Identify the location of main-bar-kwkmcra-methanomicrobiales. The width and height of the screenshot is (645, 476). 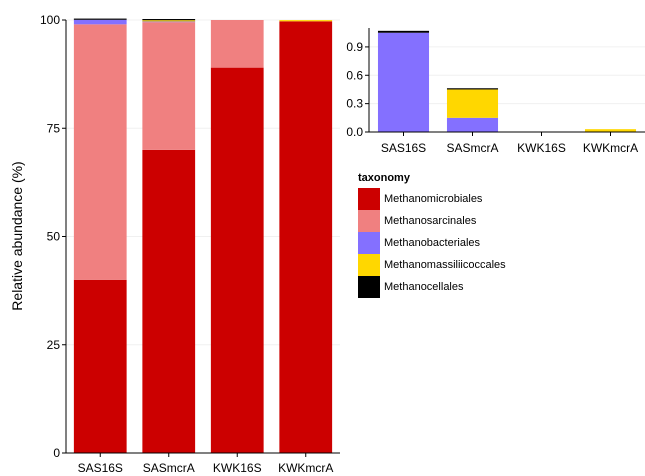
(306, 237).